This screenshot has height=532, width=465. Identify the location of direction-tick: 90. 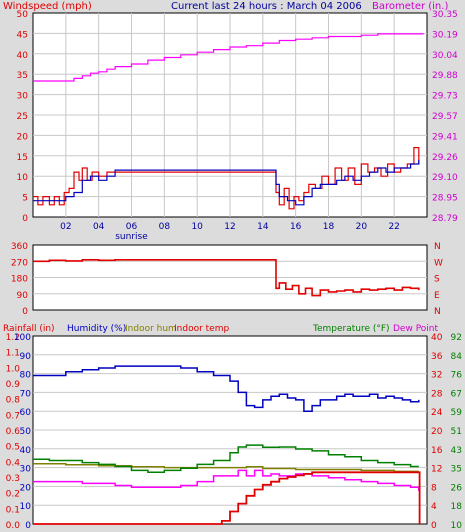
(23, 296).